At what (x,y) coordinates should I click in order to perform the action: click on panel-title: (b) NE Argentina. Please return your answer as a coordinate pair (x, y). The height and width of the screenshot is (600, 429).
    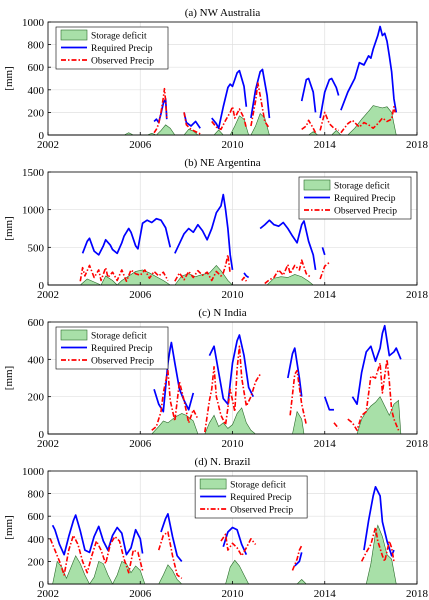
    Looking at the image, I should click on (222, 163).